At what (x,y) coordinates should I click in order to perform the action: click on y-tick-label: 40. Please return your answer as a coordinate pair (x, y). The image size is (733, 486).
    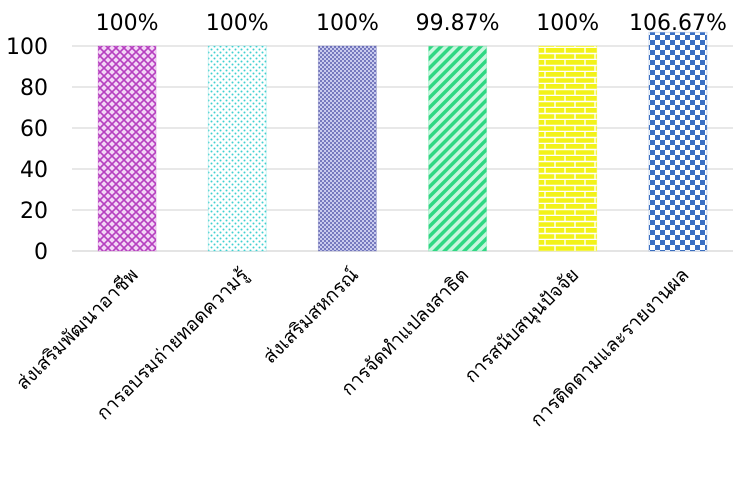
    Looking at the image, I should click on (34, 170).